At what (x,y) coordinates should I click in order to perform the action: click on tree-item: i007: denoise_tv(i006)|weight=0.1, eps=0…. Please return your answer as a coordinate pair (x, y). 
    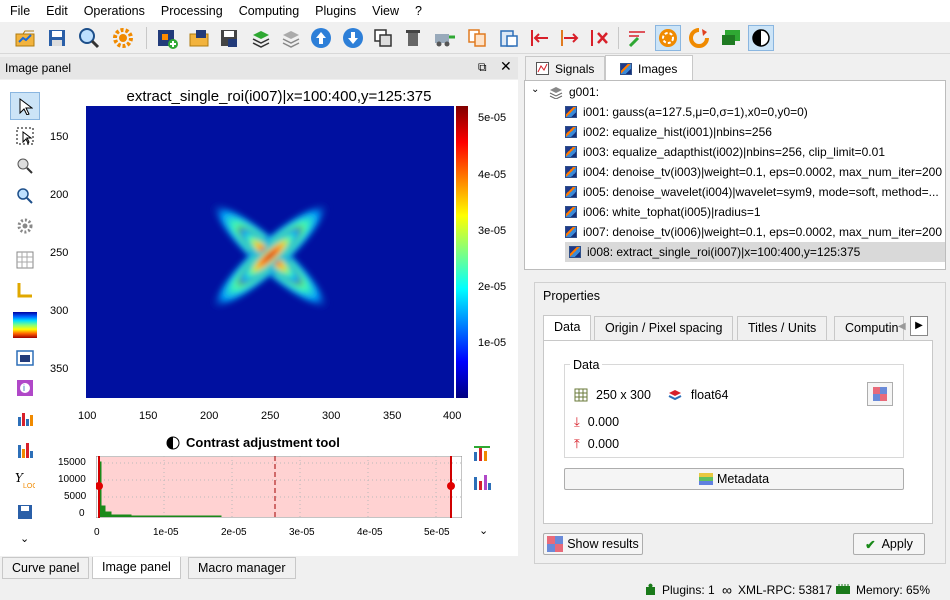
    Looking at the image, I should click on (753, 232).